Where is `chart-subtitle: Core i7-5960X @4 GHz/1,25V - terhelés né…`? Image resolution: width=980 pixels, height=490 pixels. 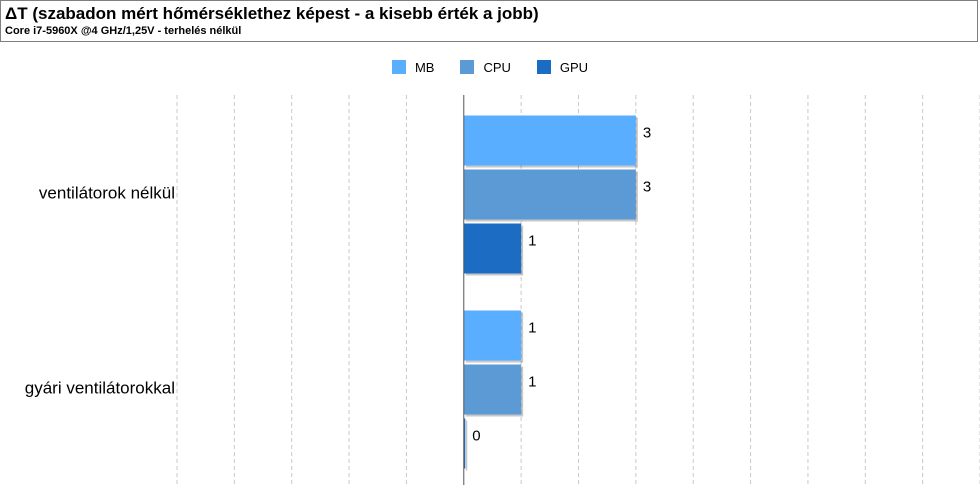 chart-subtitle: Core i7-5960X @4 GHz/1,25V - terhelés né… is located at coordinates (123, 31).